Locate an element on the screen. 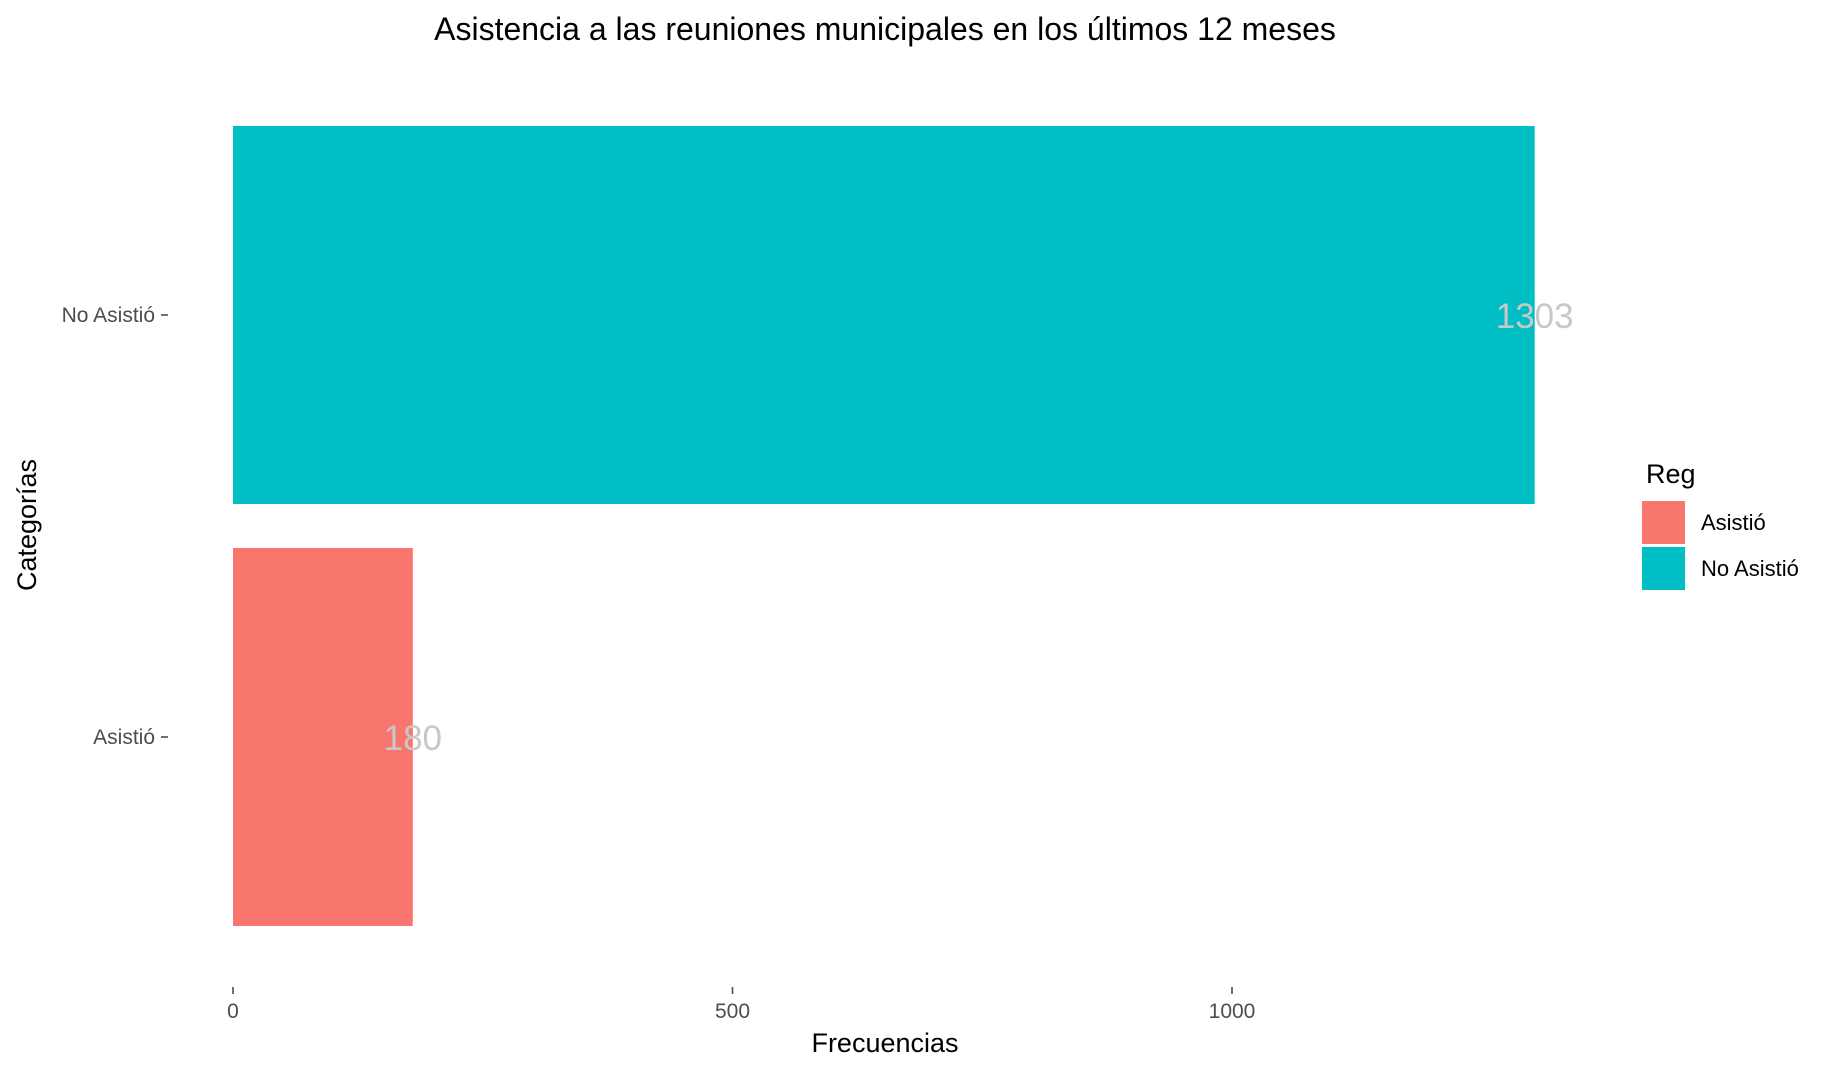 This screenshot has width=1824, height=1065. y-tick-label: Asistió is located at coordinates (124, 737).